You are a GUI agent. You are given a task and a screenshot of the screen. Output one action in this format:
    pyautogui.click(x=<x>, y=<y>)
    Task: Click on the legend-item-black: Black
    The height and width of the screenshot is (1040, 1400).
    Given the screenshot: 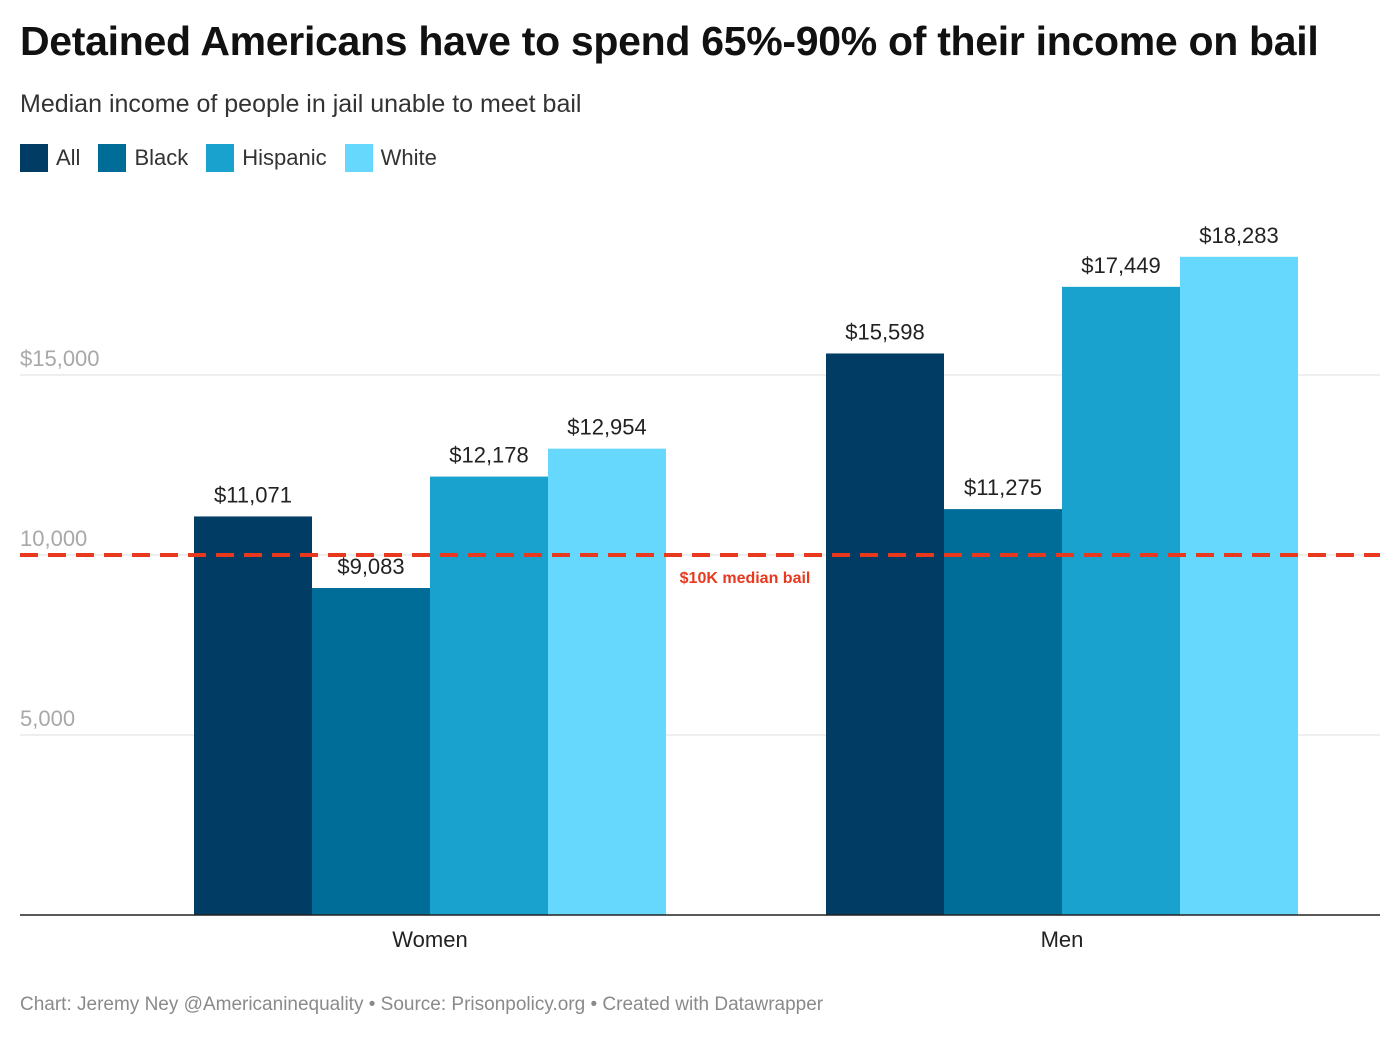 What is the action you would take?
    pyautogui.click(x=143, y=158)
    